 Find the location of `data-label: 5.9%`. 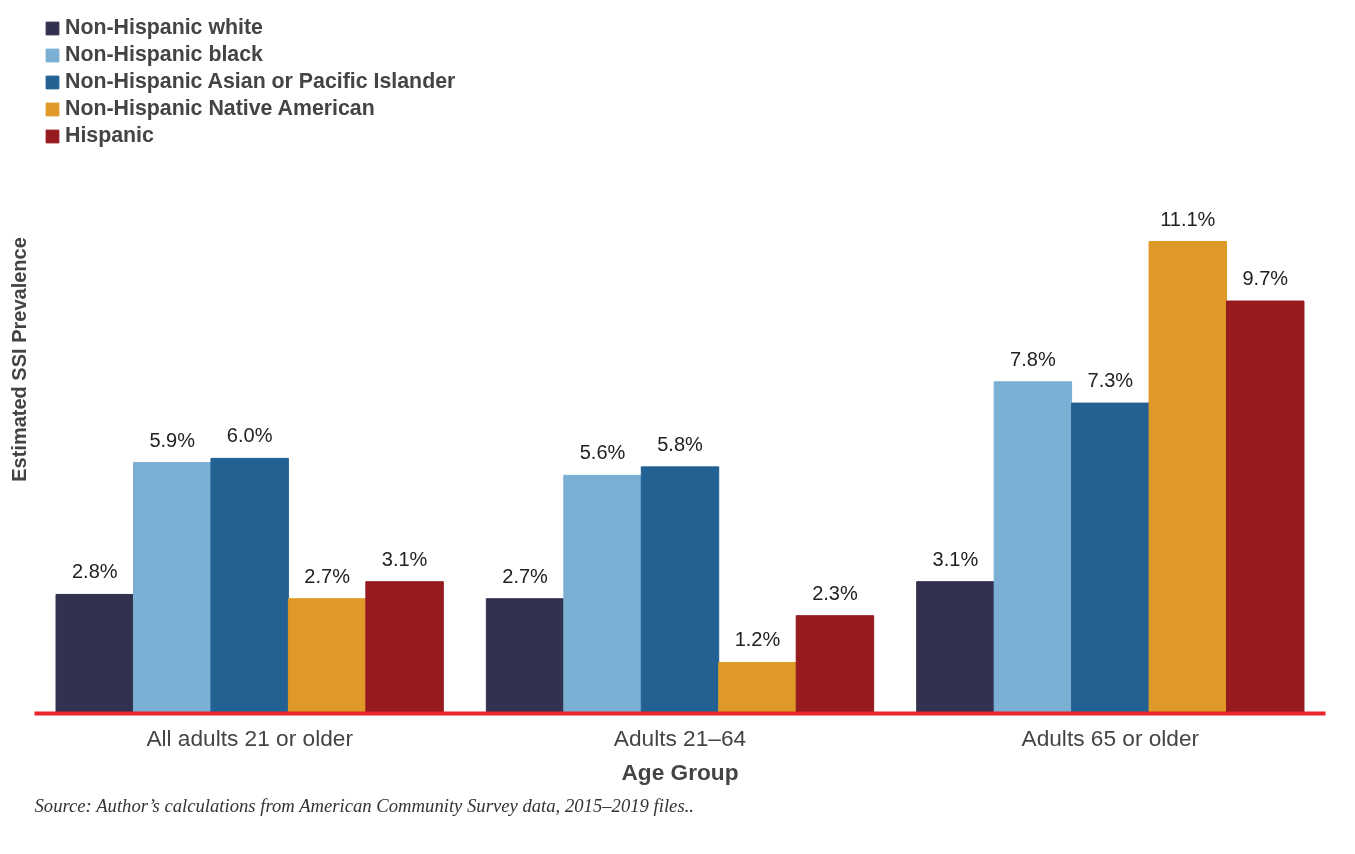

data-label: 5.9% is located at coordinates (172, 439).